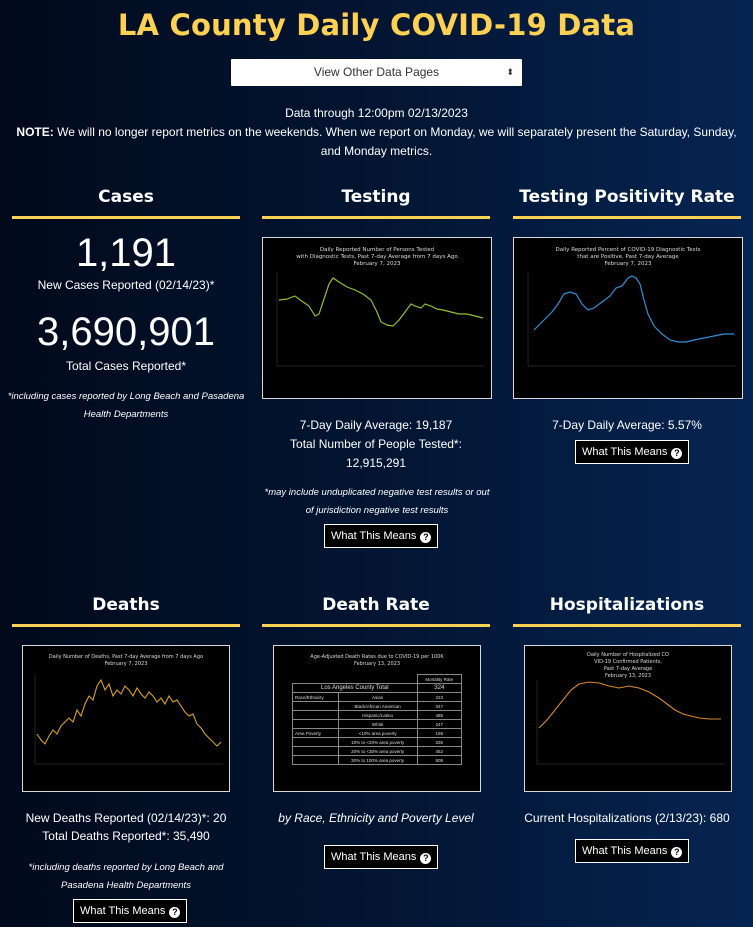  I want to click on table-cell-value: 452, so click(439, 751).